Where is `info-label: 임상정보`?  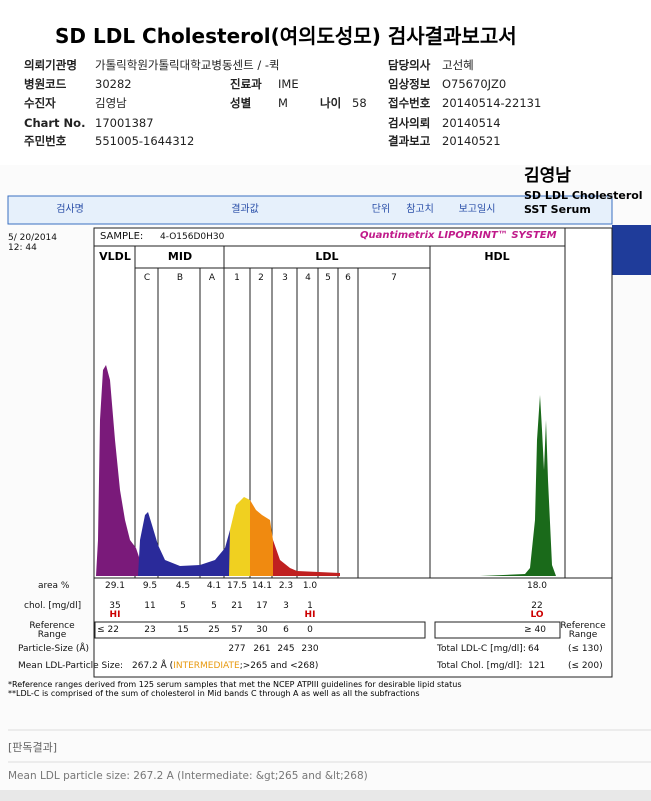 info-label: 임상정보 is located at coordinates (409, 84).